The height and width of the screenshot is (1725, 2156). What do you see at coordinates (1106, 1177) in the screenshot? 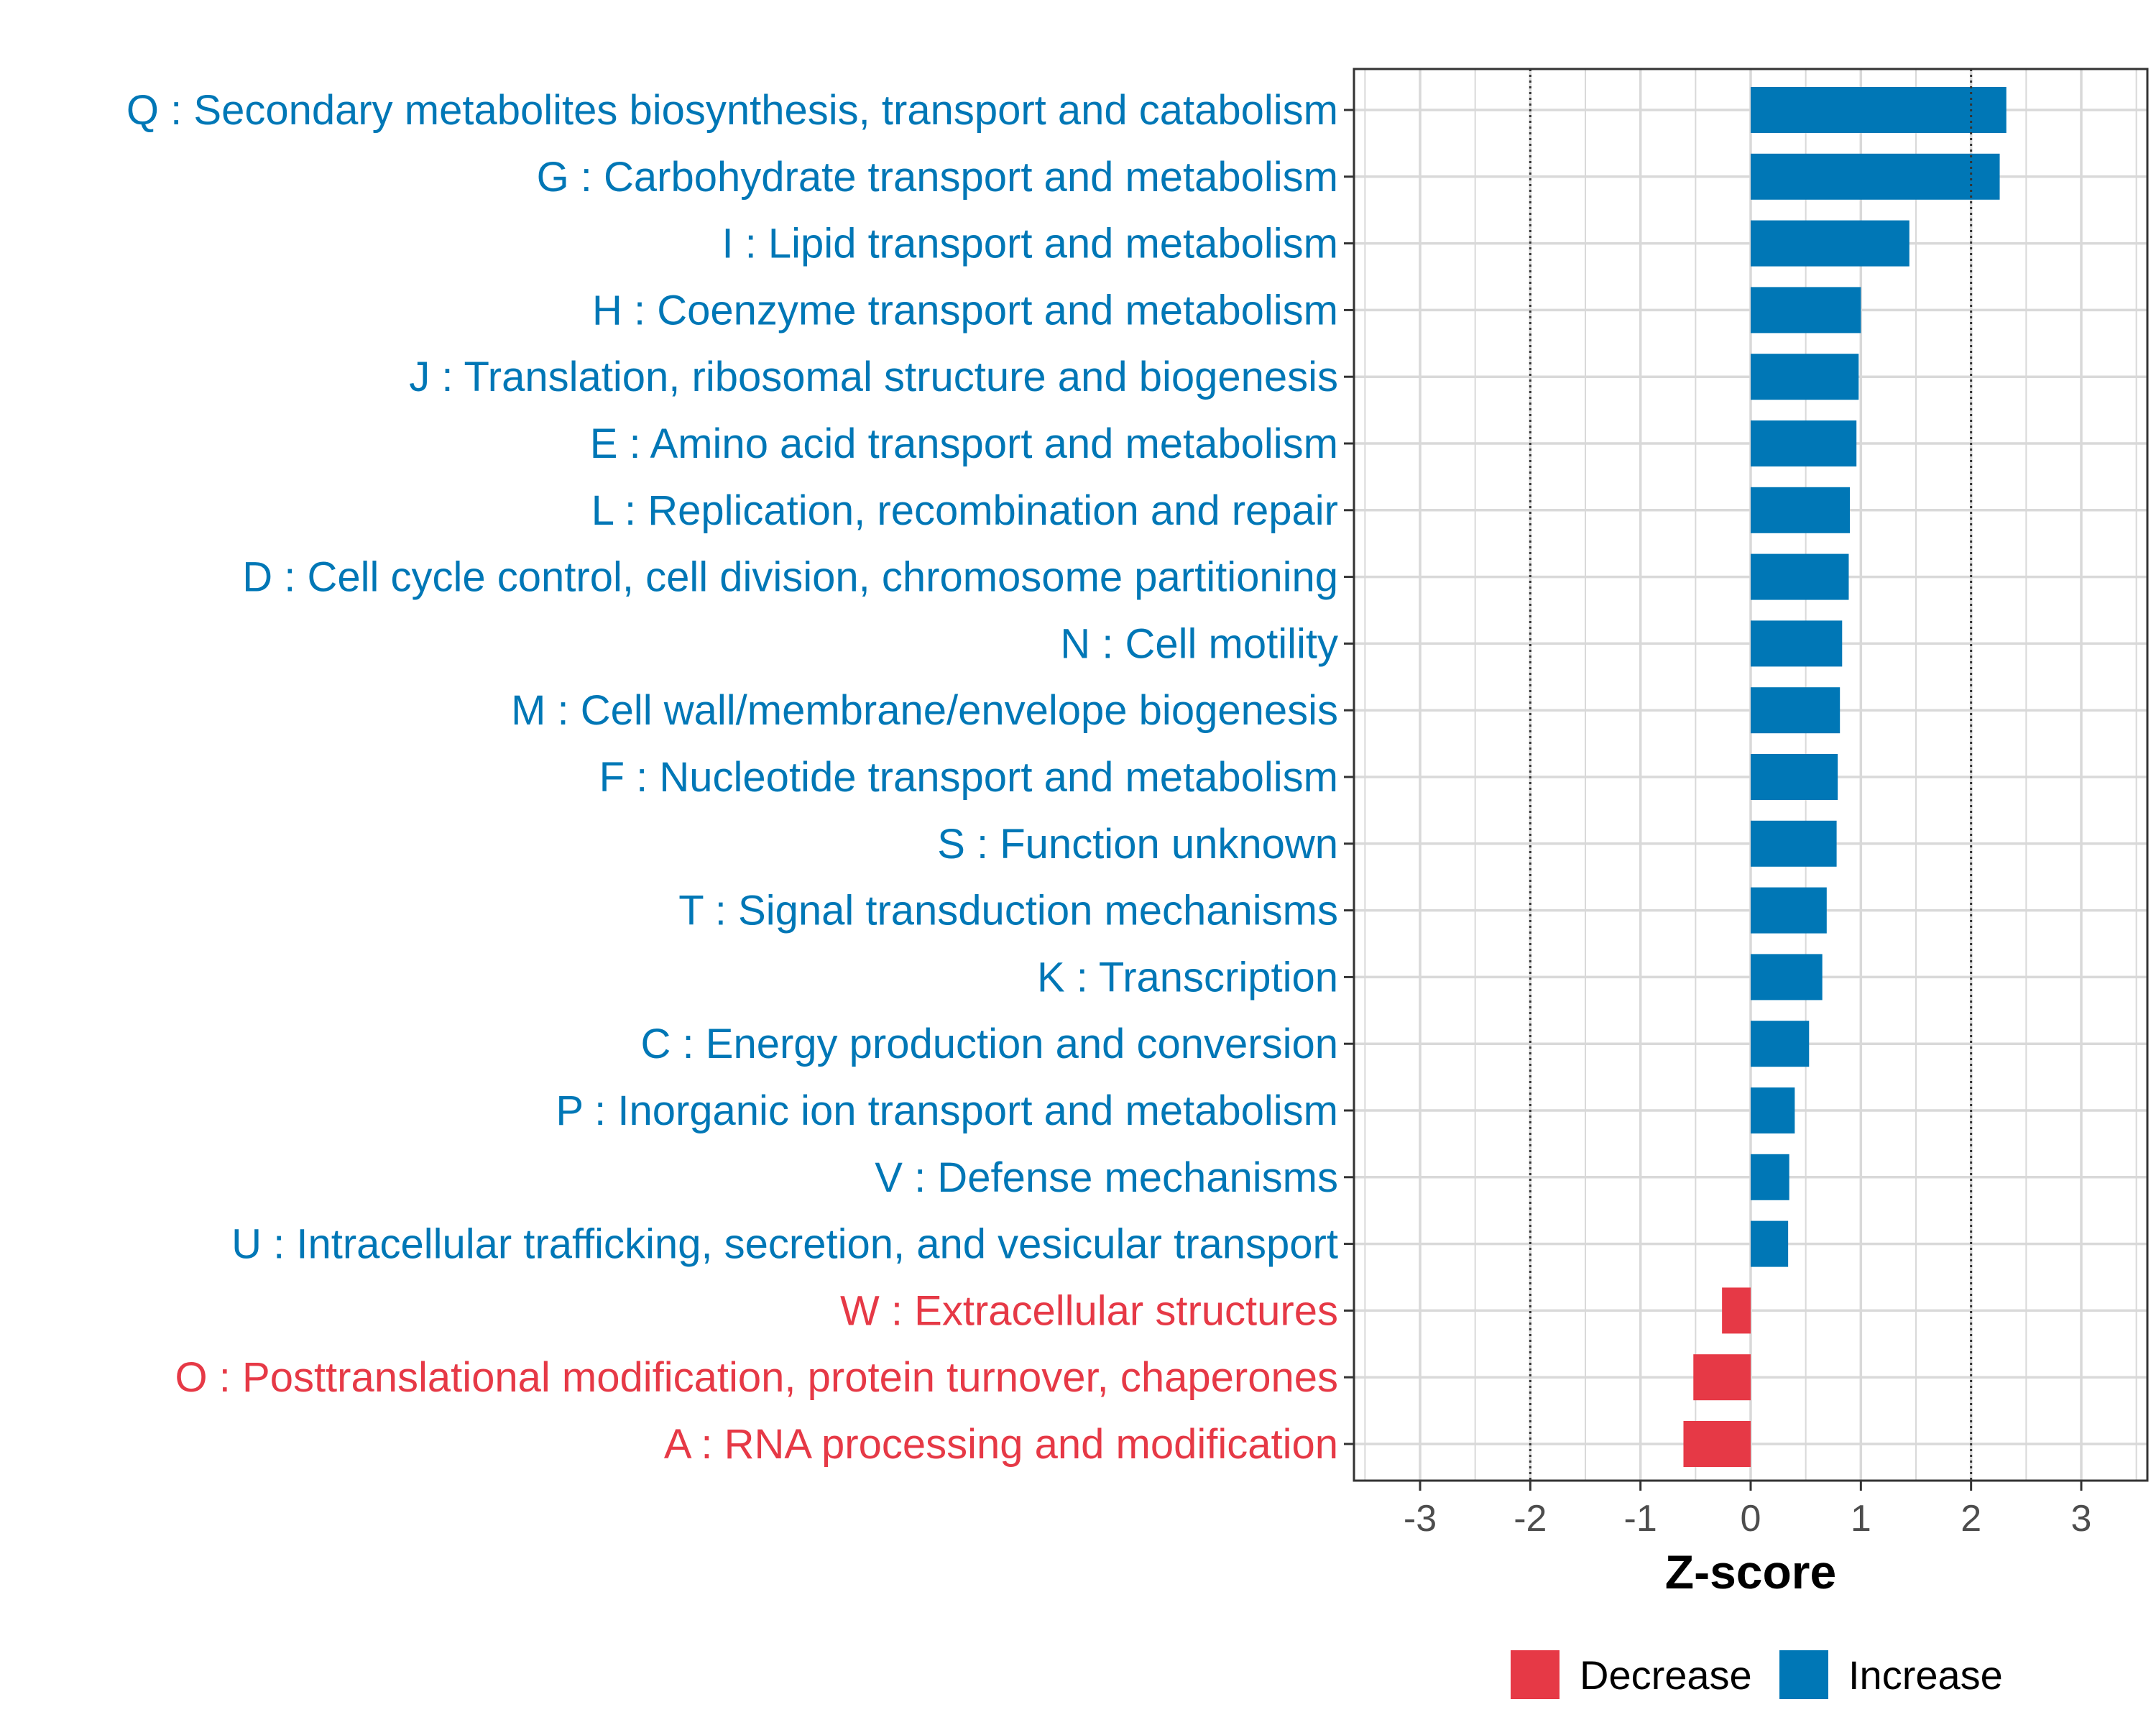
I see `category-label: V : Defense mechanisms` at bounding box center [1106, 1177].